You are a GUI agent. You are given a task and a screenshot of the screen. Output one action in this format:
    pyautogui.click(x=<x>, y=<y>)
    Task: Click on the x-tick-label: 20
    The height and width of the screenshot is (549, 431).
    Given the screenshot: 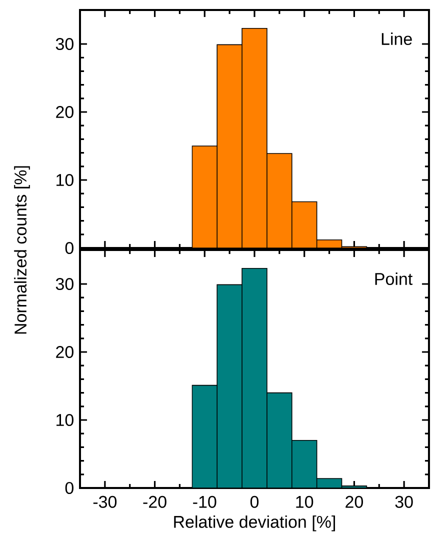 What is the action you would take?
    pyautogui.click(x=354, y=502)
    